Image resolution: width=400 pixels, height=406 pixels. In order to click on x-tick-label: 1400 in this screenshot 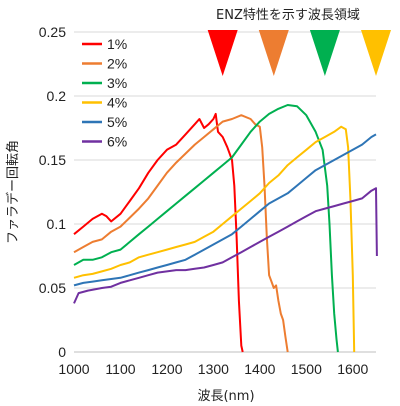, I will do `click(259, 369)`.